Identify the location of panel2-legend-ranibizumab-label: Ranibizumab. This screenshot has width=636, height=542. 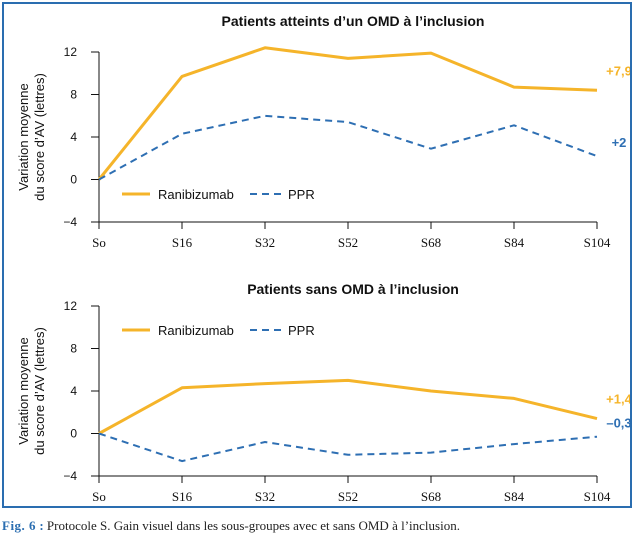
(196, 330).